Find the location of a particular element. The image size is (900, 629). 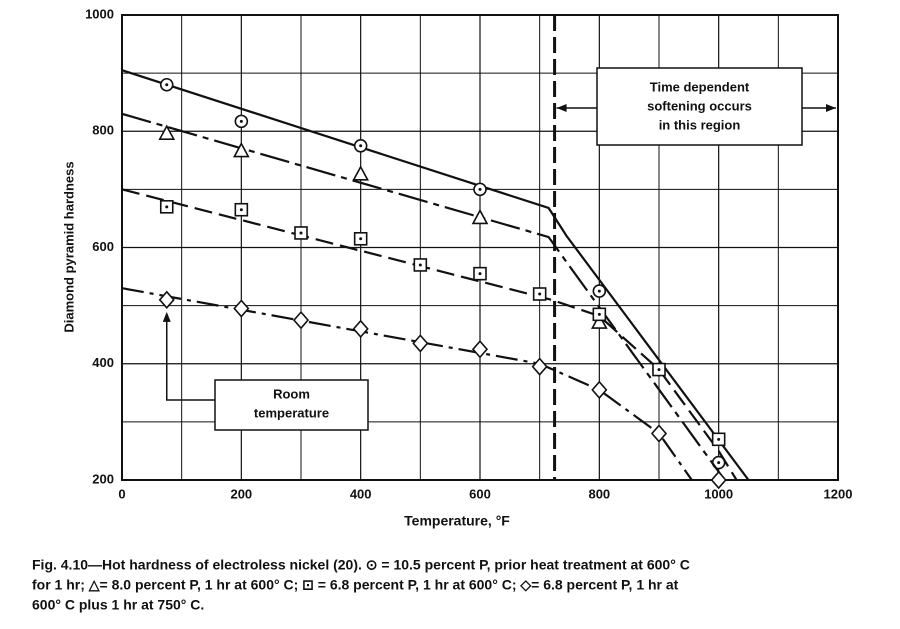

x-tick-label: 600 is located at coordinates (480, 493).